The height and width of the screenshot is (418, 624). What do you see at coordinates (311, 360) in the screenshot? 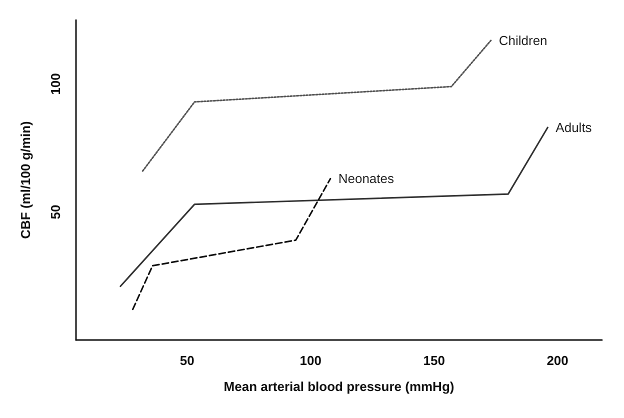
I see `x-tick-label: 100` at bounding box center [311, 360].